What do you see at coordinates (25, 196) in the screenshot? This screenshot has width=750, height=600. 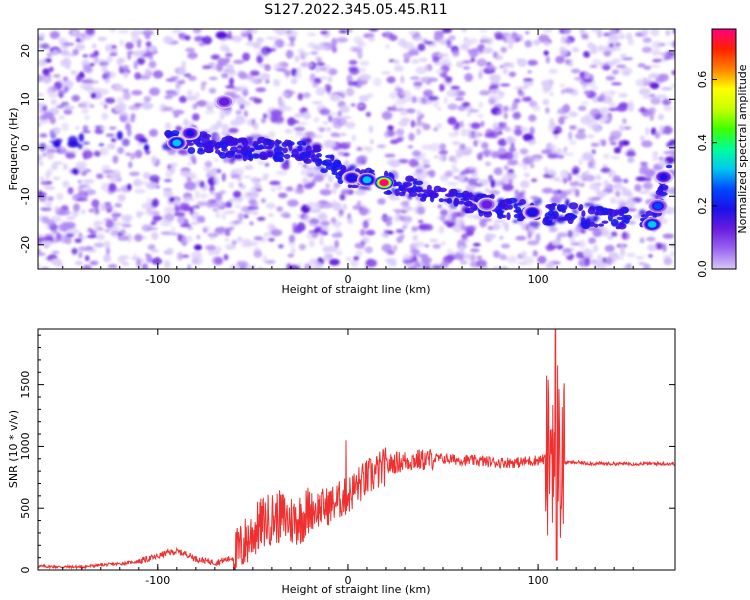 I see `spectrogram-y-tick-label: -10` at bounding box center [25, 196].